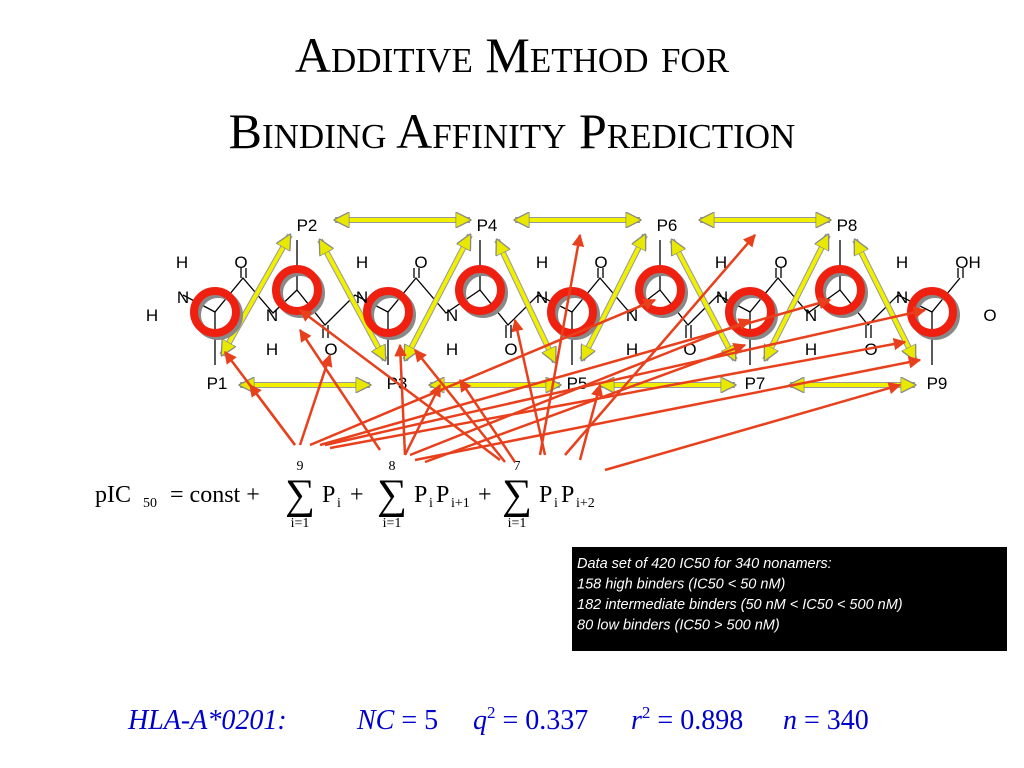  I want to click on position-label: P9, so click(937, 383).